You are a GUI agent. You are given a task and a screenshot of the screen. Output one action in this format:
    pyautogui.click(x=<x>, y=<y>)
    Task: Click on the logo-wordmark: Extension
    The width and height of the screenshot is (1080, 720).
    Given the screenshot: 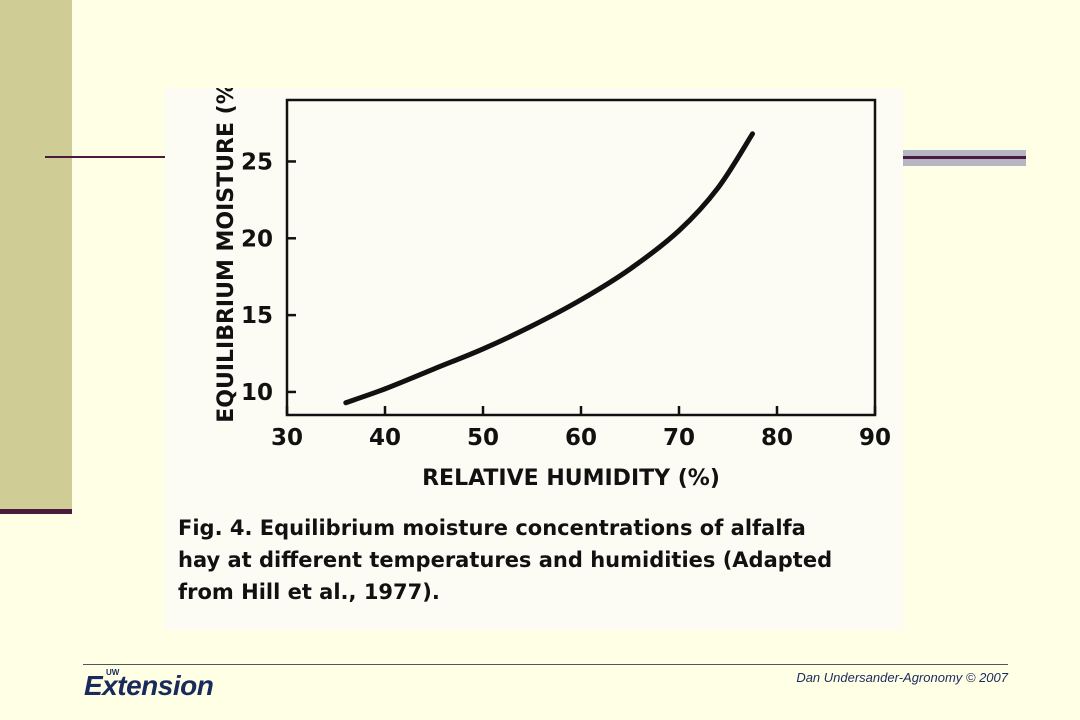 What is the action you would take?
    pyautogui.click(x=149, y=685)
    